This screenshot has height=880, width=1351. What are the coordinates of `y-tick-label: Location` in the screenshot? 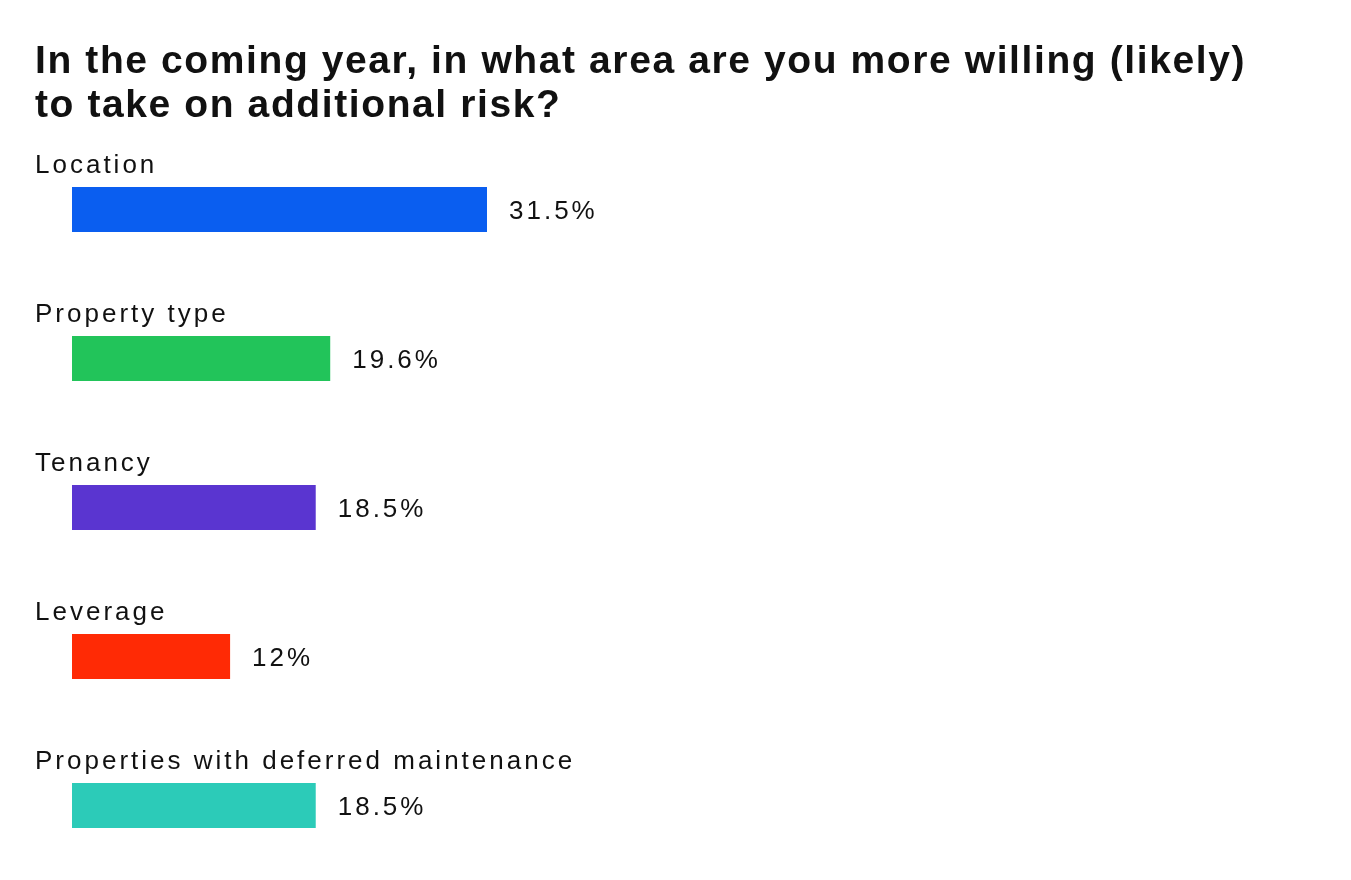 It's located at (96, 164).